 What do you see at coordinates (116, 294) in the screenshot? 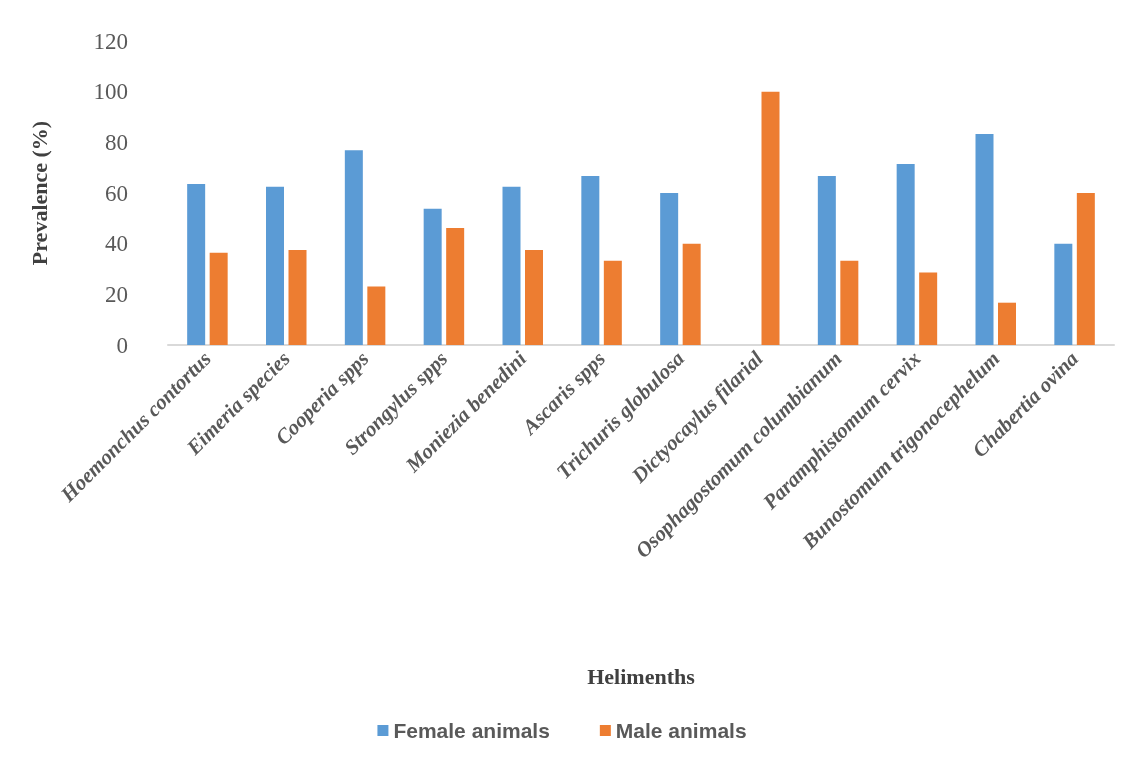
I see `y-tick-label: 20` at bounding box center [116, 294].